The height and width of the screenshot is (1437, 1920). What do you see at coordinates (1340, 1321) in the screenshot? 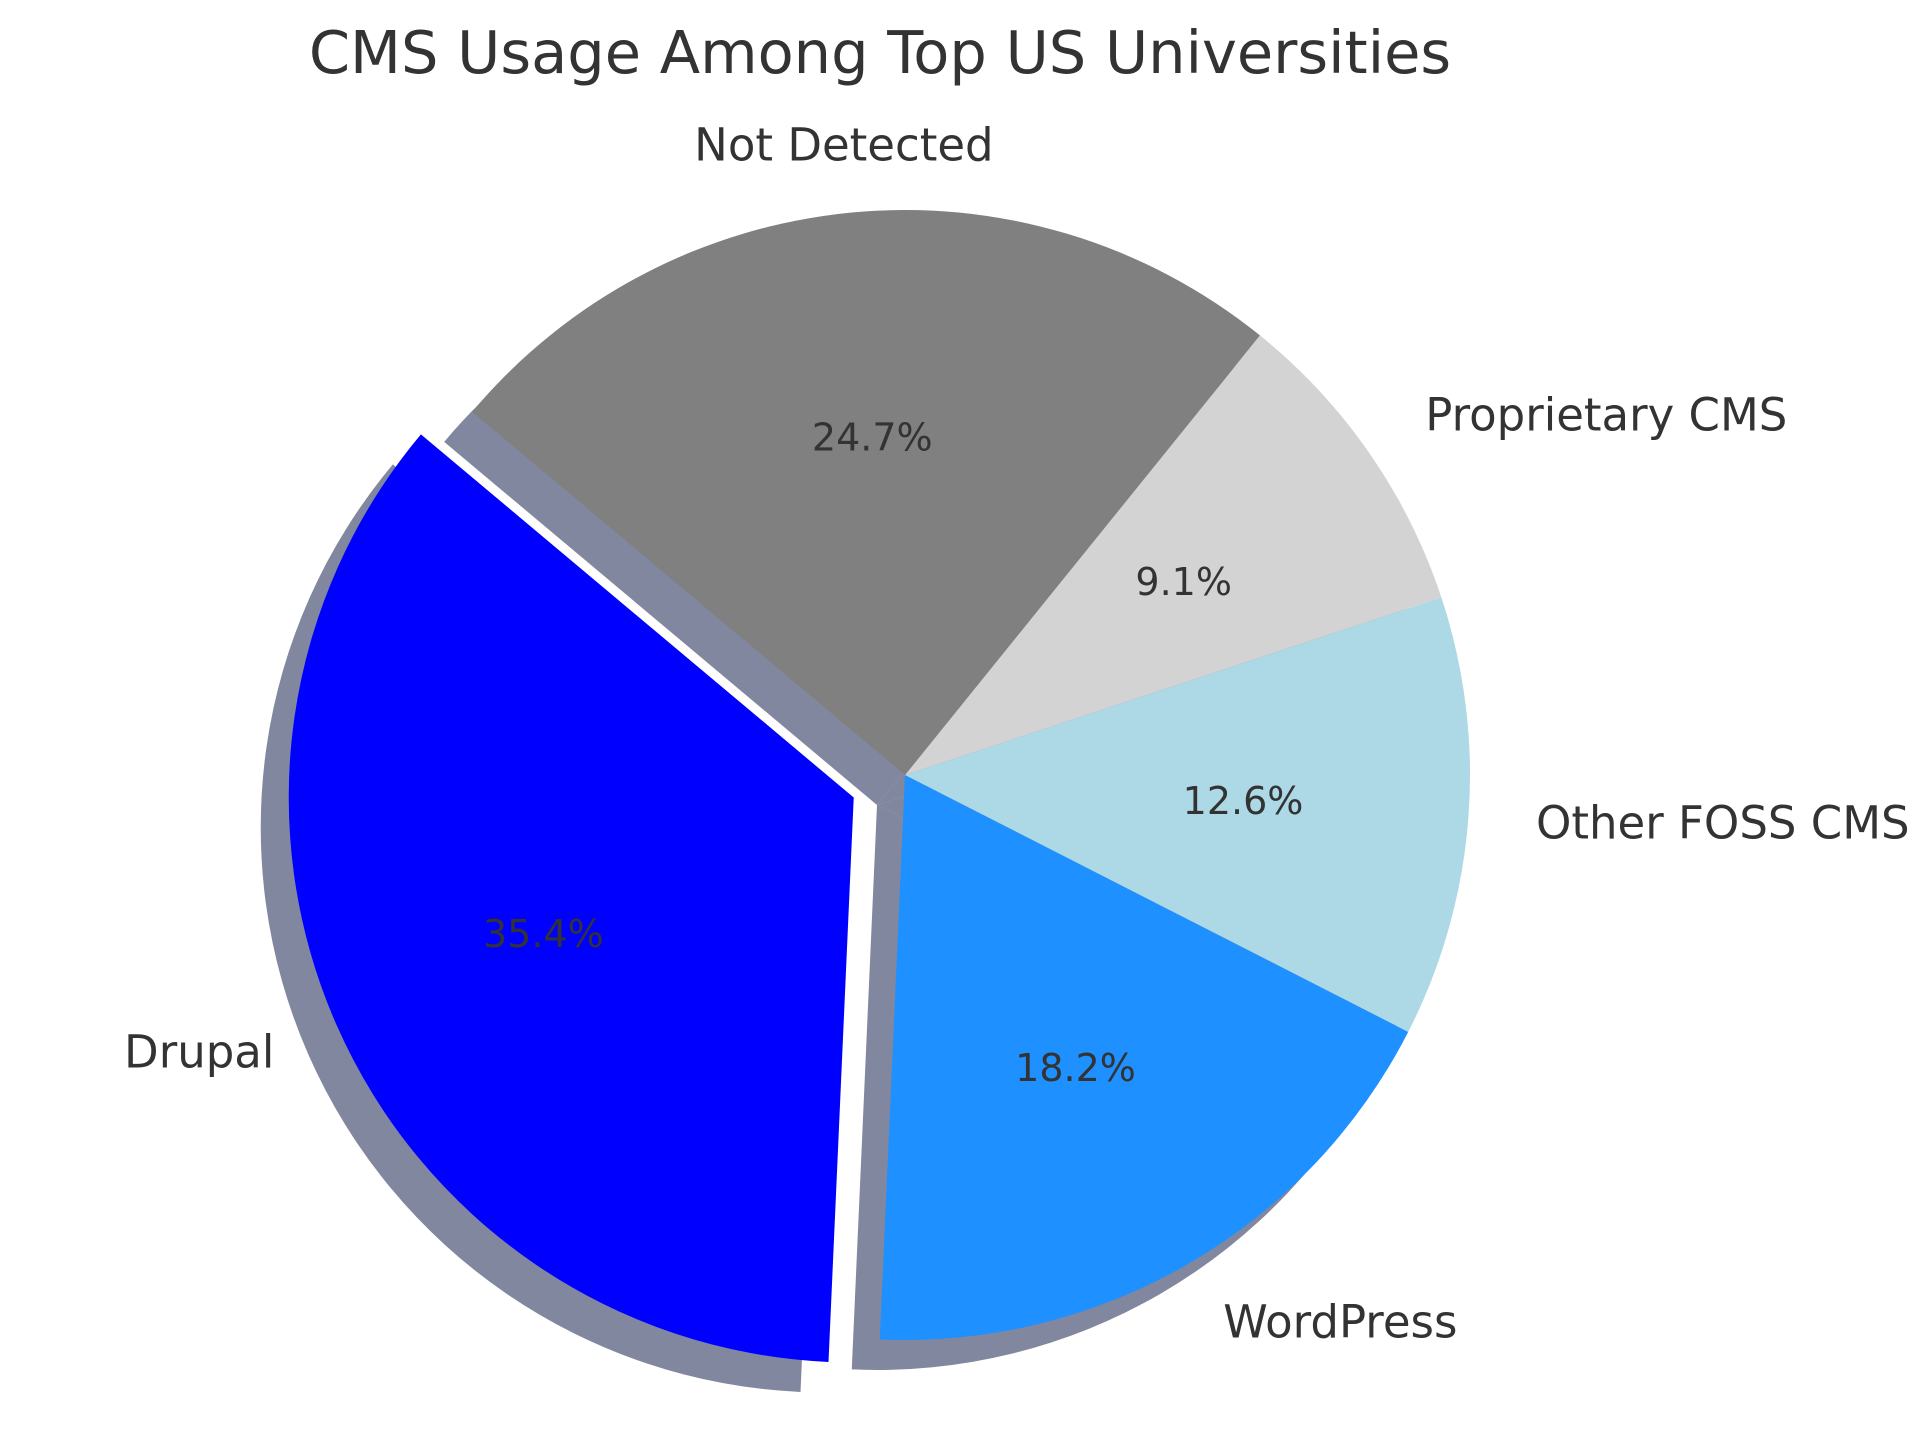
I see `category-label-wordpress: WordPress` at bounding box center [1340, 1321].